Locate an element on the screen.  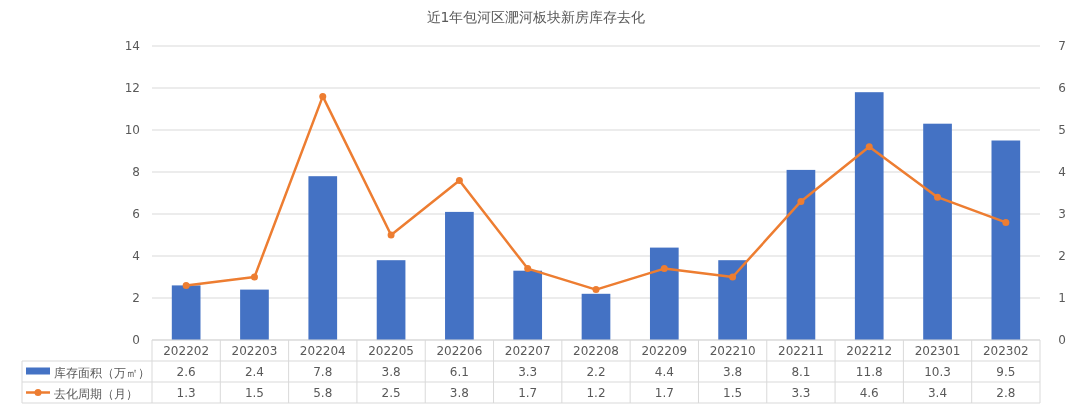
y-tick-label: 12 is located at coordinates (132, 88).